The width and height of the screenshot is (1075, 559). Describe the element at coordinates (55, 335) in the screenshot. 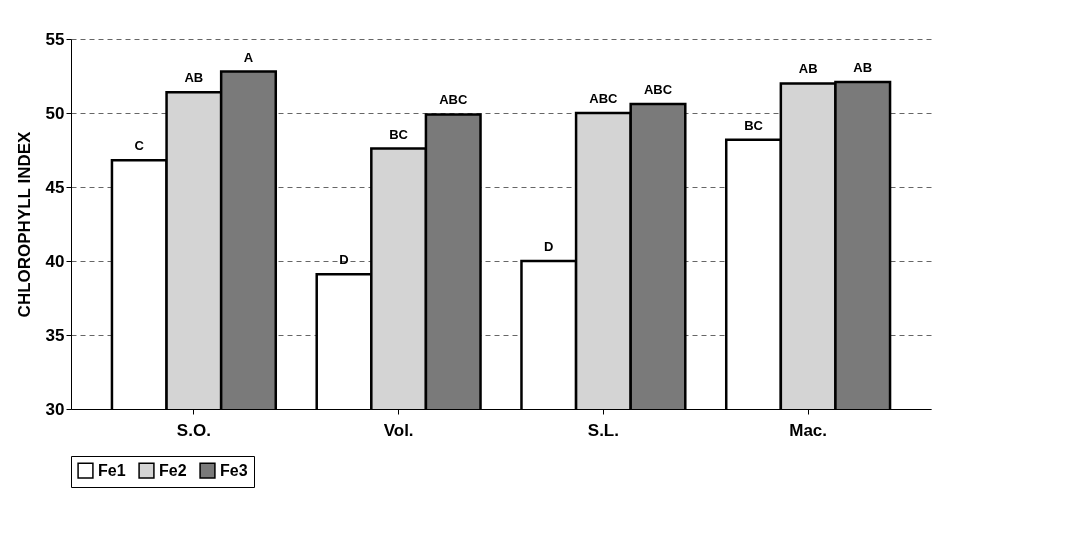

I see `y-tick-label: 35` at that location.